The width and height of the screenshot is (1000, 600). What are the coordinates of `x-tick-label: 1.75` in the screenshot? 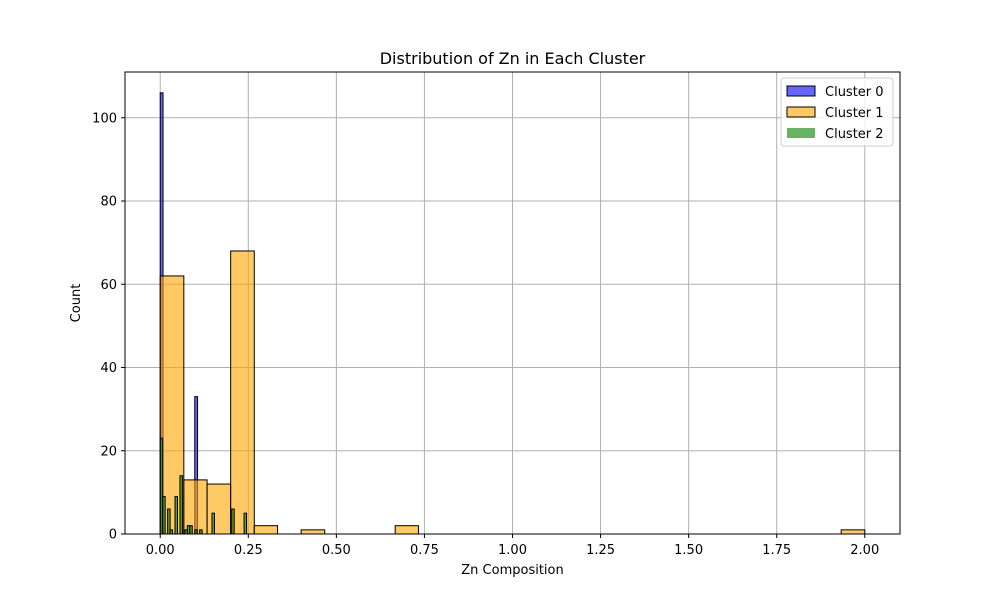 It's located at (776, 550).